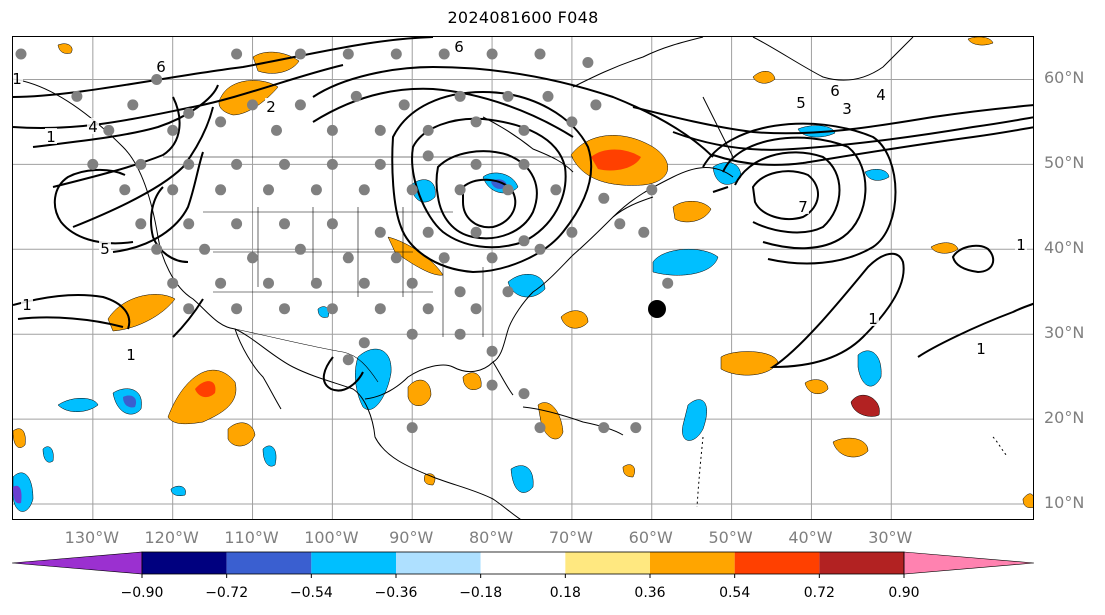 The width and height of the screenshot is (1105, 615). Describe the element at coordinates (819, 593) in the screenshot. I see `colorbar-tick-label: 0.72` at that location.